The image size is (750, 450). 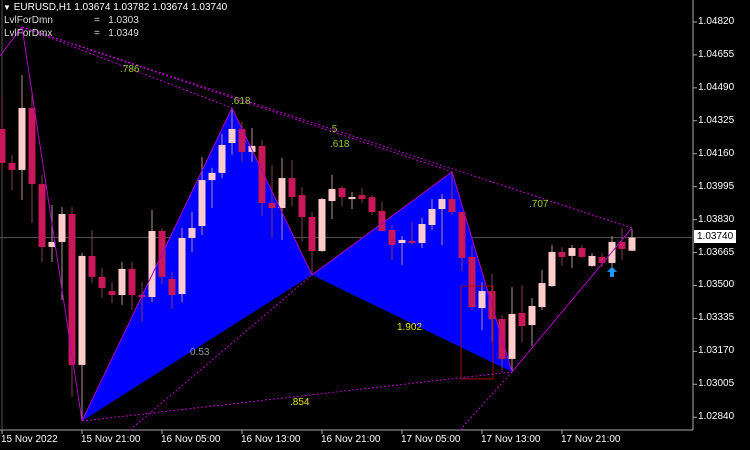 I want to click on buy-arrow-icon, so click(x=612, y=271).